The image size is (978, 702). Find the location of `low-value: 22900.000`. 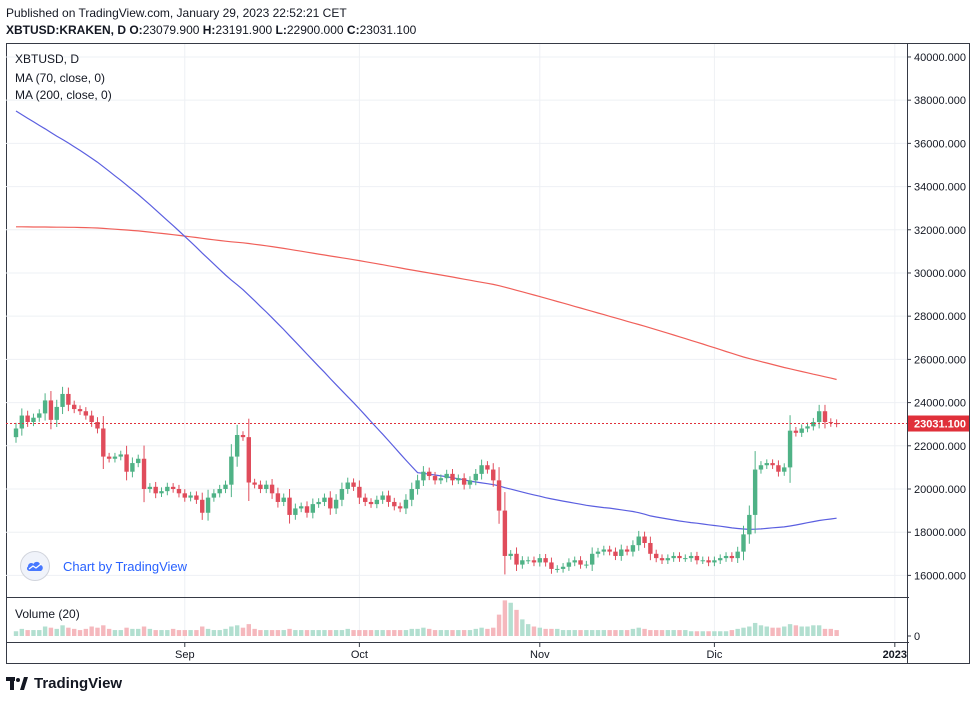

low-value: 22900.000 is located at coordinates (315, 30).